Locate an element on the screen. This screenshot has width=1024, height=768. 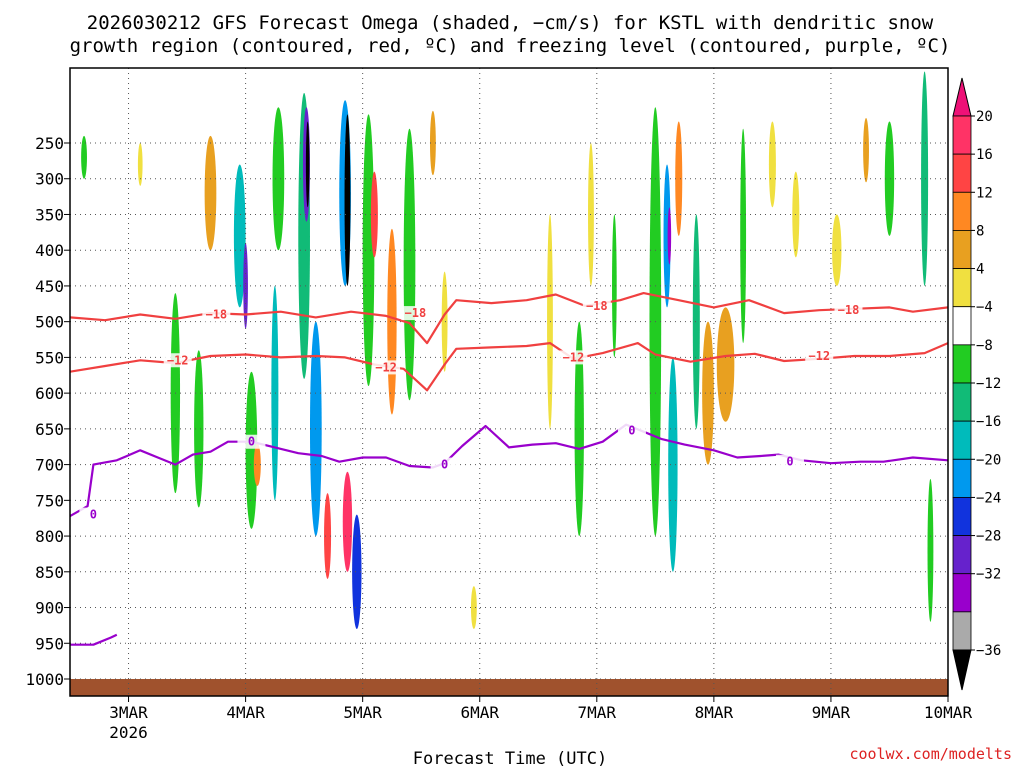
colorbar-bottom-arrow is located at coordinates (962, 670).